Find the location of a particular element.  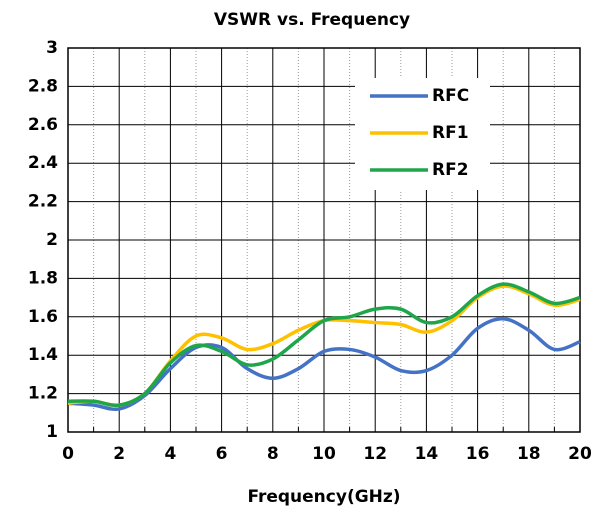

y-tick-label: 1 is located at coordinates (52, 432).